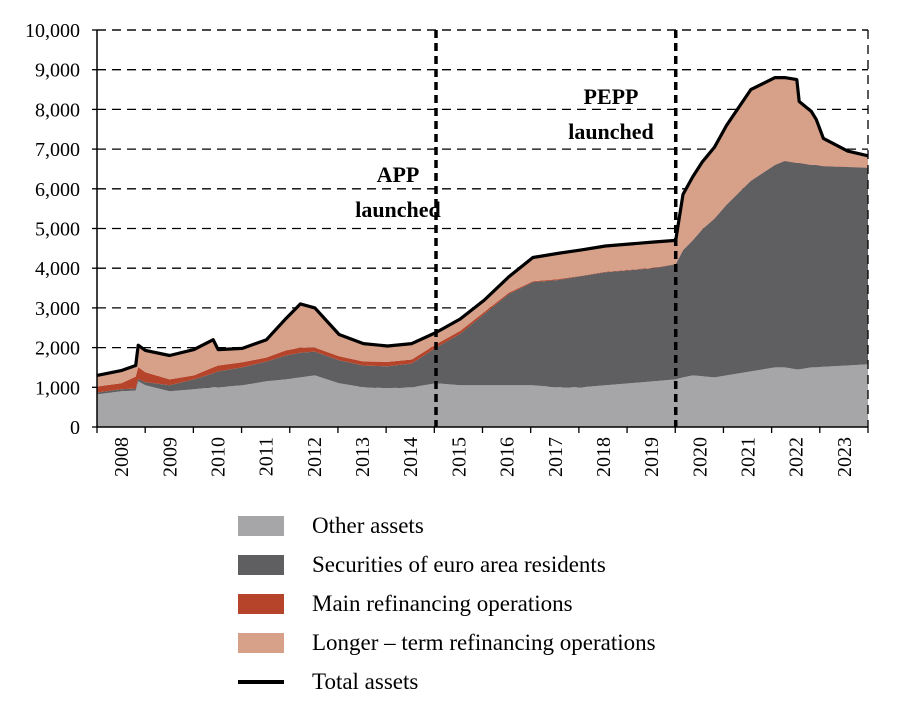 The width and height of the screenshot is (900, 704). What do you see at coordinates (558, 681) in the screenshot?
I see `legend-item-total-assets: Total assets` at bounding box center [558, 681].